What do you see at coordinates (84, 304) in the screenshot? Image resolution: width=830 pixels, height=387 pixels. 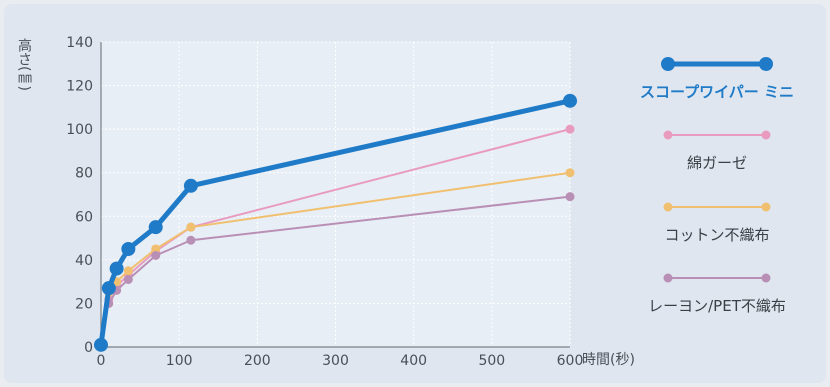 I see `y-tick-label: 20` at bounding box center [84, 304].